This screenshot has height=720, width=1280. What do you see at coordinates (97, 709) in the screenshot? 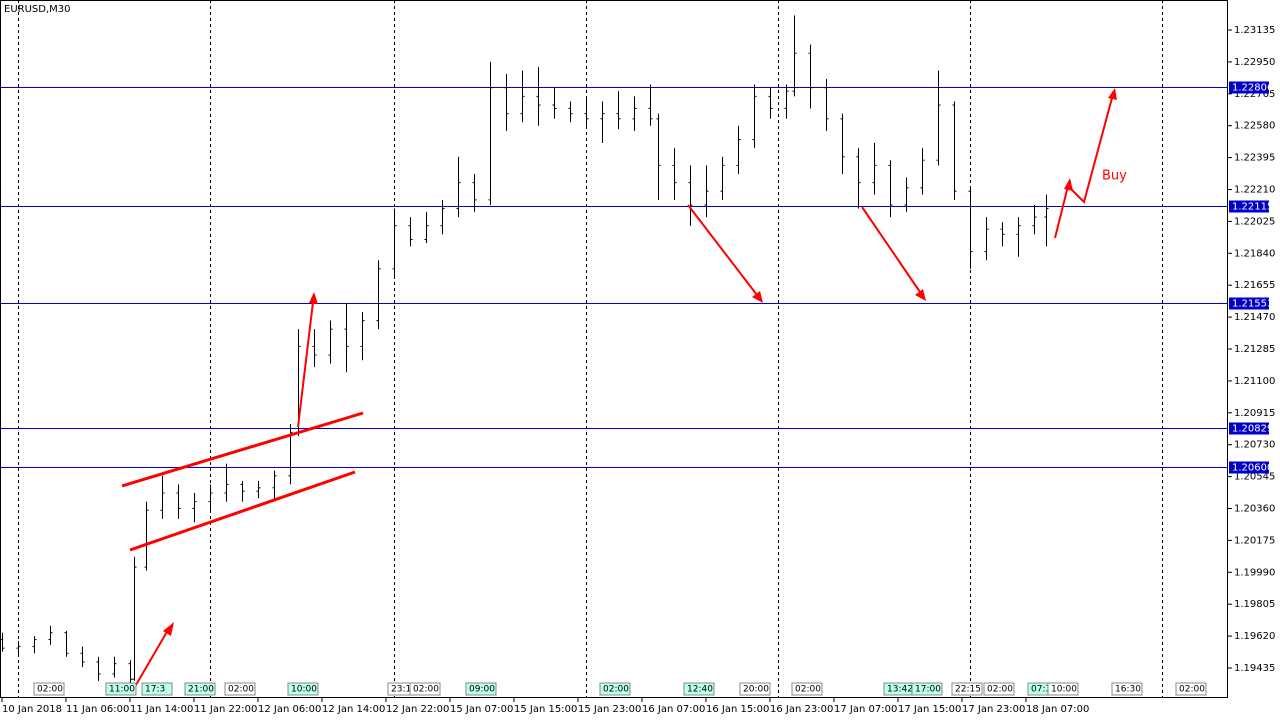
I see `x-tick-label: 11 Jan 06:00` at bounding box center [97, 709].